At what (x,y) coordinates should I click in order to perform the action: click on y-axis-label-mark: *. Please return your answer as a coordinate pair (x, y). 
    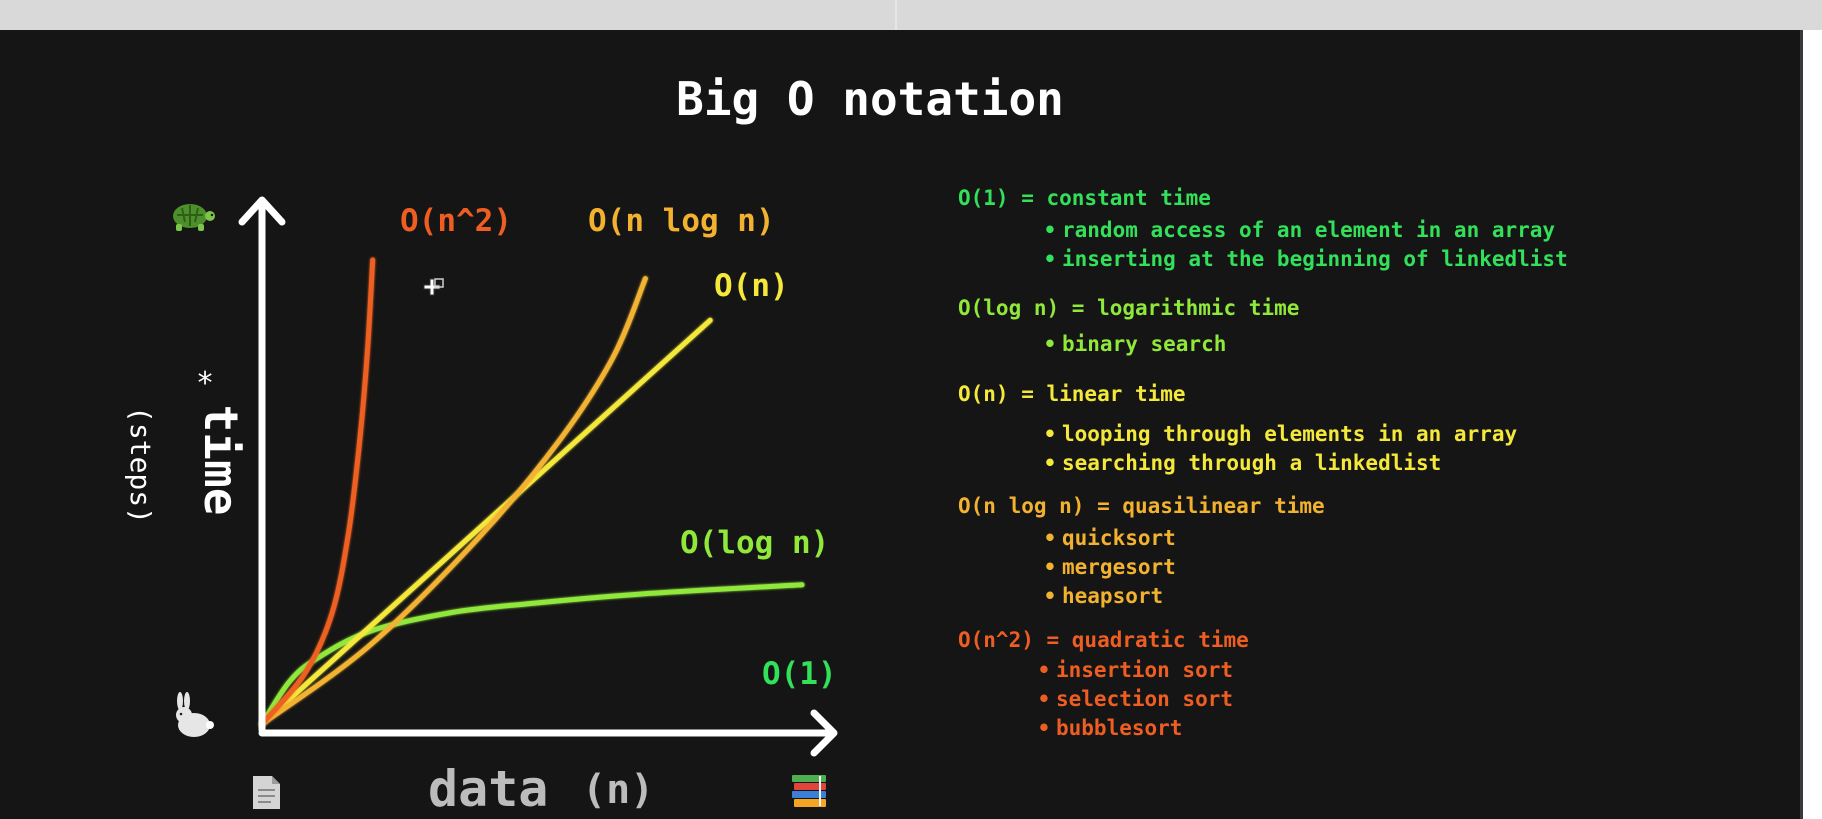
    Looking at the image, I should click on (205, 383).